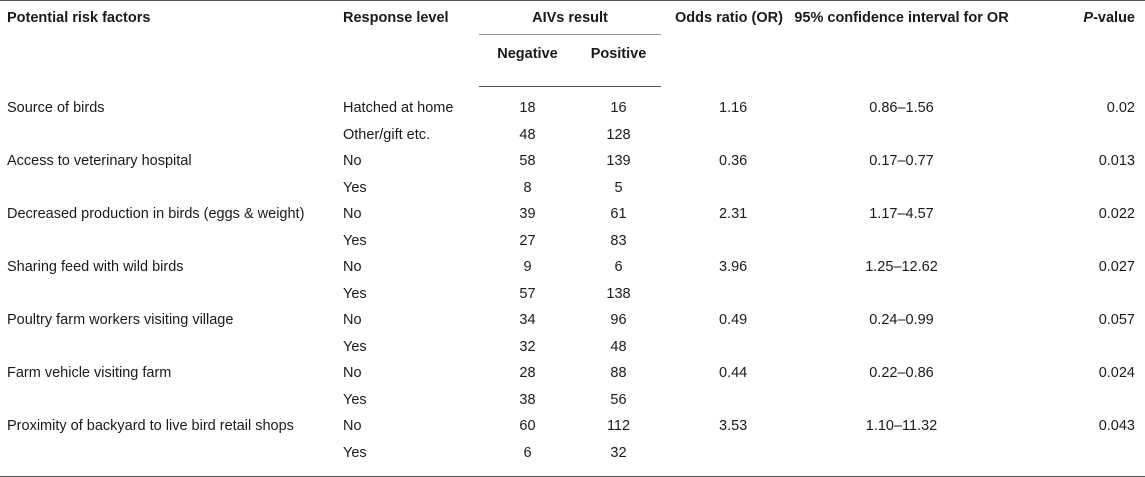 This screenshot has width=1145, height=477. Describe the element at coordinates (618, 267) in the screenshot. I see `positive-cell: 6` at that location.